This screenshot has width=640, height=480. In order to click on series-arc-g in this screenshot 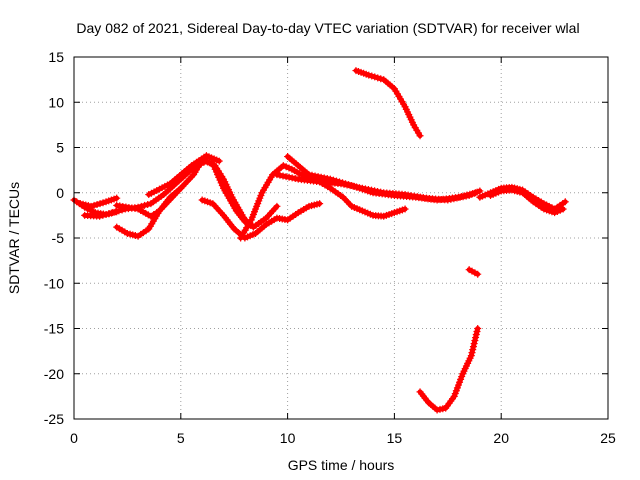, I will do `click(261, 219)`.